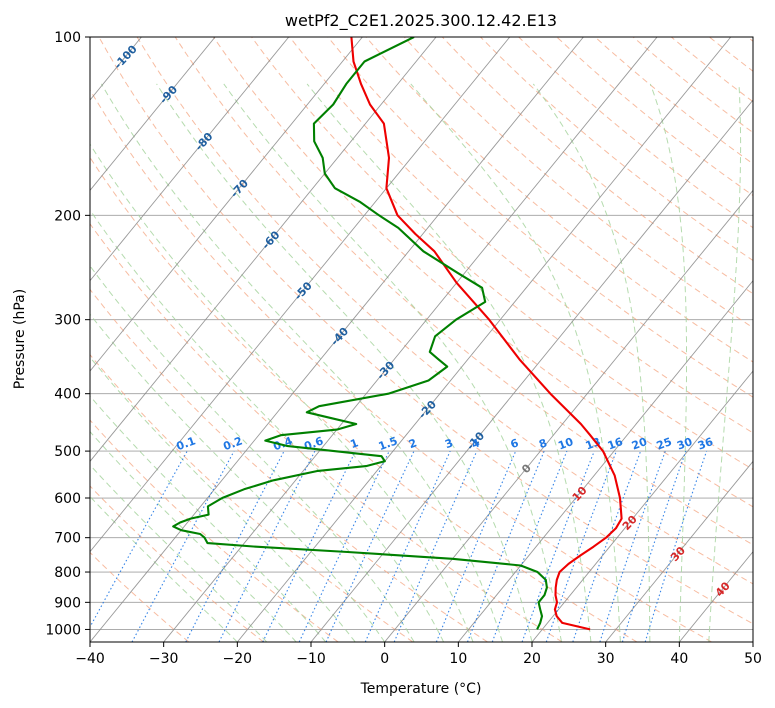 This screenshot has width=775, height=708. I want to click on mixing-ratio-label: 13, so click(593, 443).